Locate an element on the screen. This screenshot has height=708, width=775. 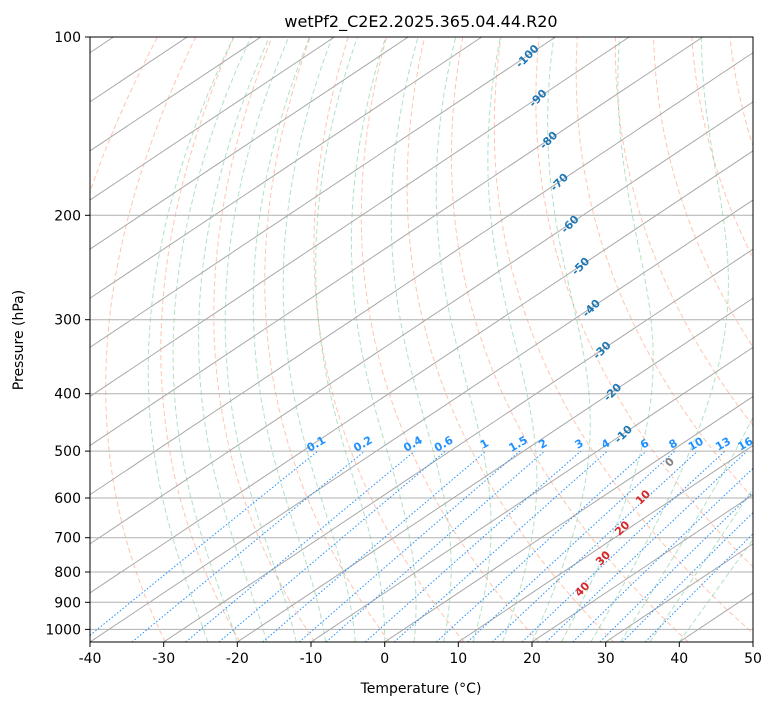
y-tick-label: 700 is located at coordinates (67, 539).